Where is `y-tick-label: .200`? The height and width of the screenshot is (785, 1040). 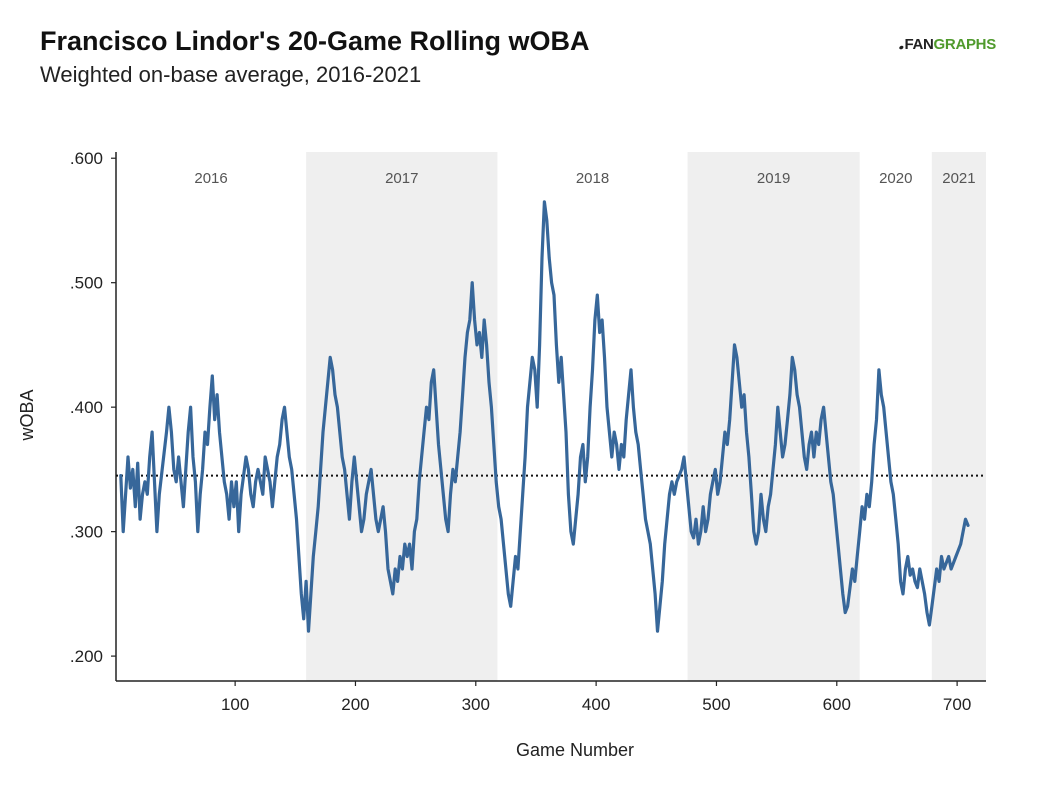 y-tick-label: .200 is located at coordinates (86, 656).